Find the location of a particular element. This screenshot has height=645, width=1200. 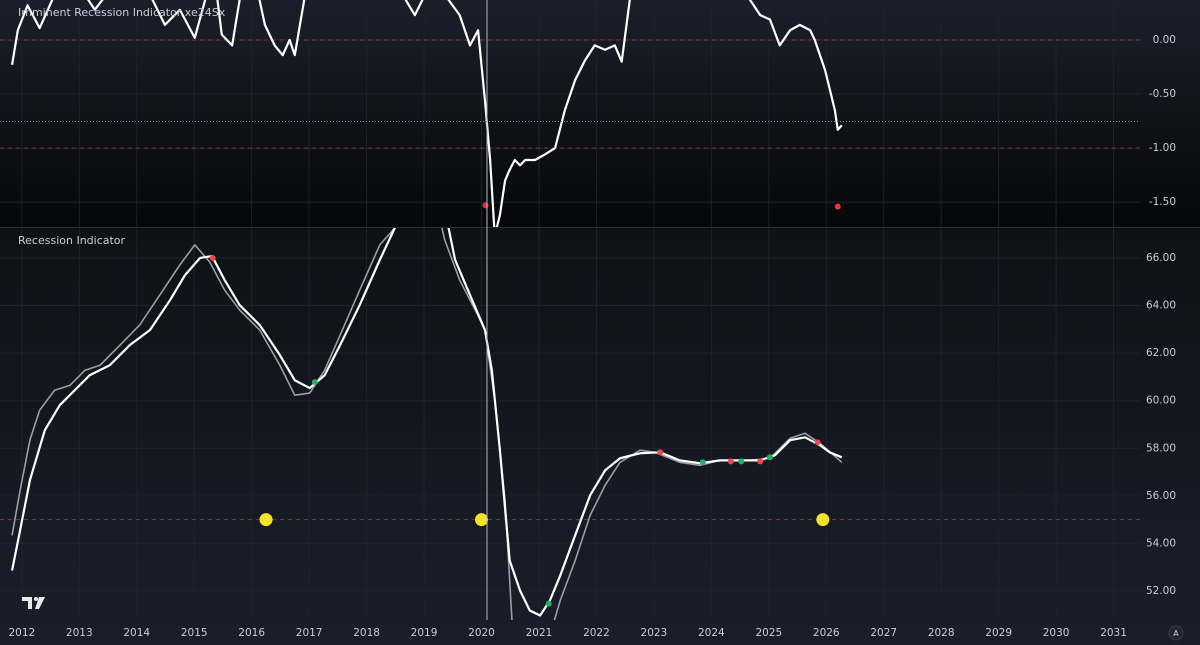

y-tick-label: 56.00 is located at coordinates (1161, 496).